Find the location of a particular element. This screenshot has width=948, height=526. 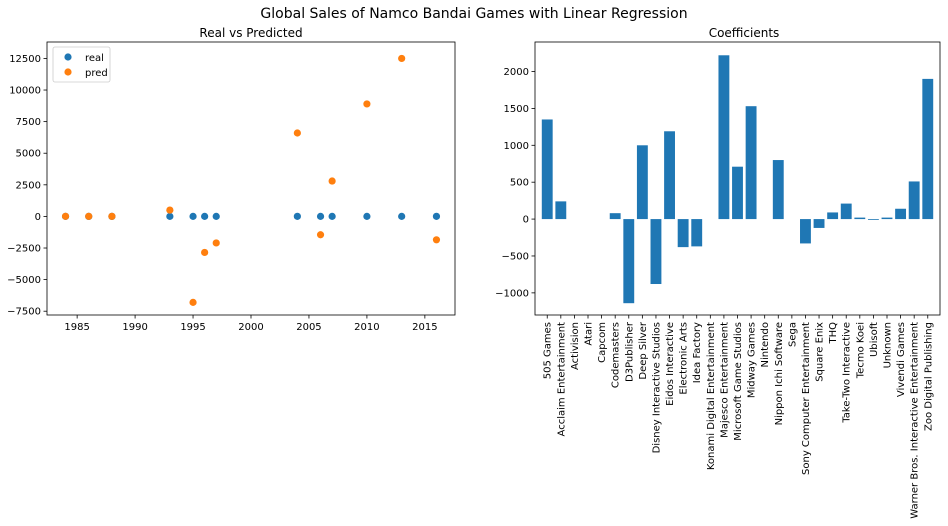

bar-warner-bros-interactive-entertainment is located at coordinates (914, 200).